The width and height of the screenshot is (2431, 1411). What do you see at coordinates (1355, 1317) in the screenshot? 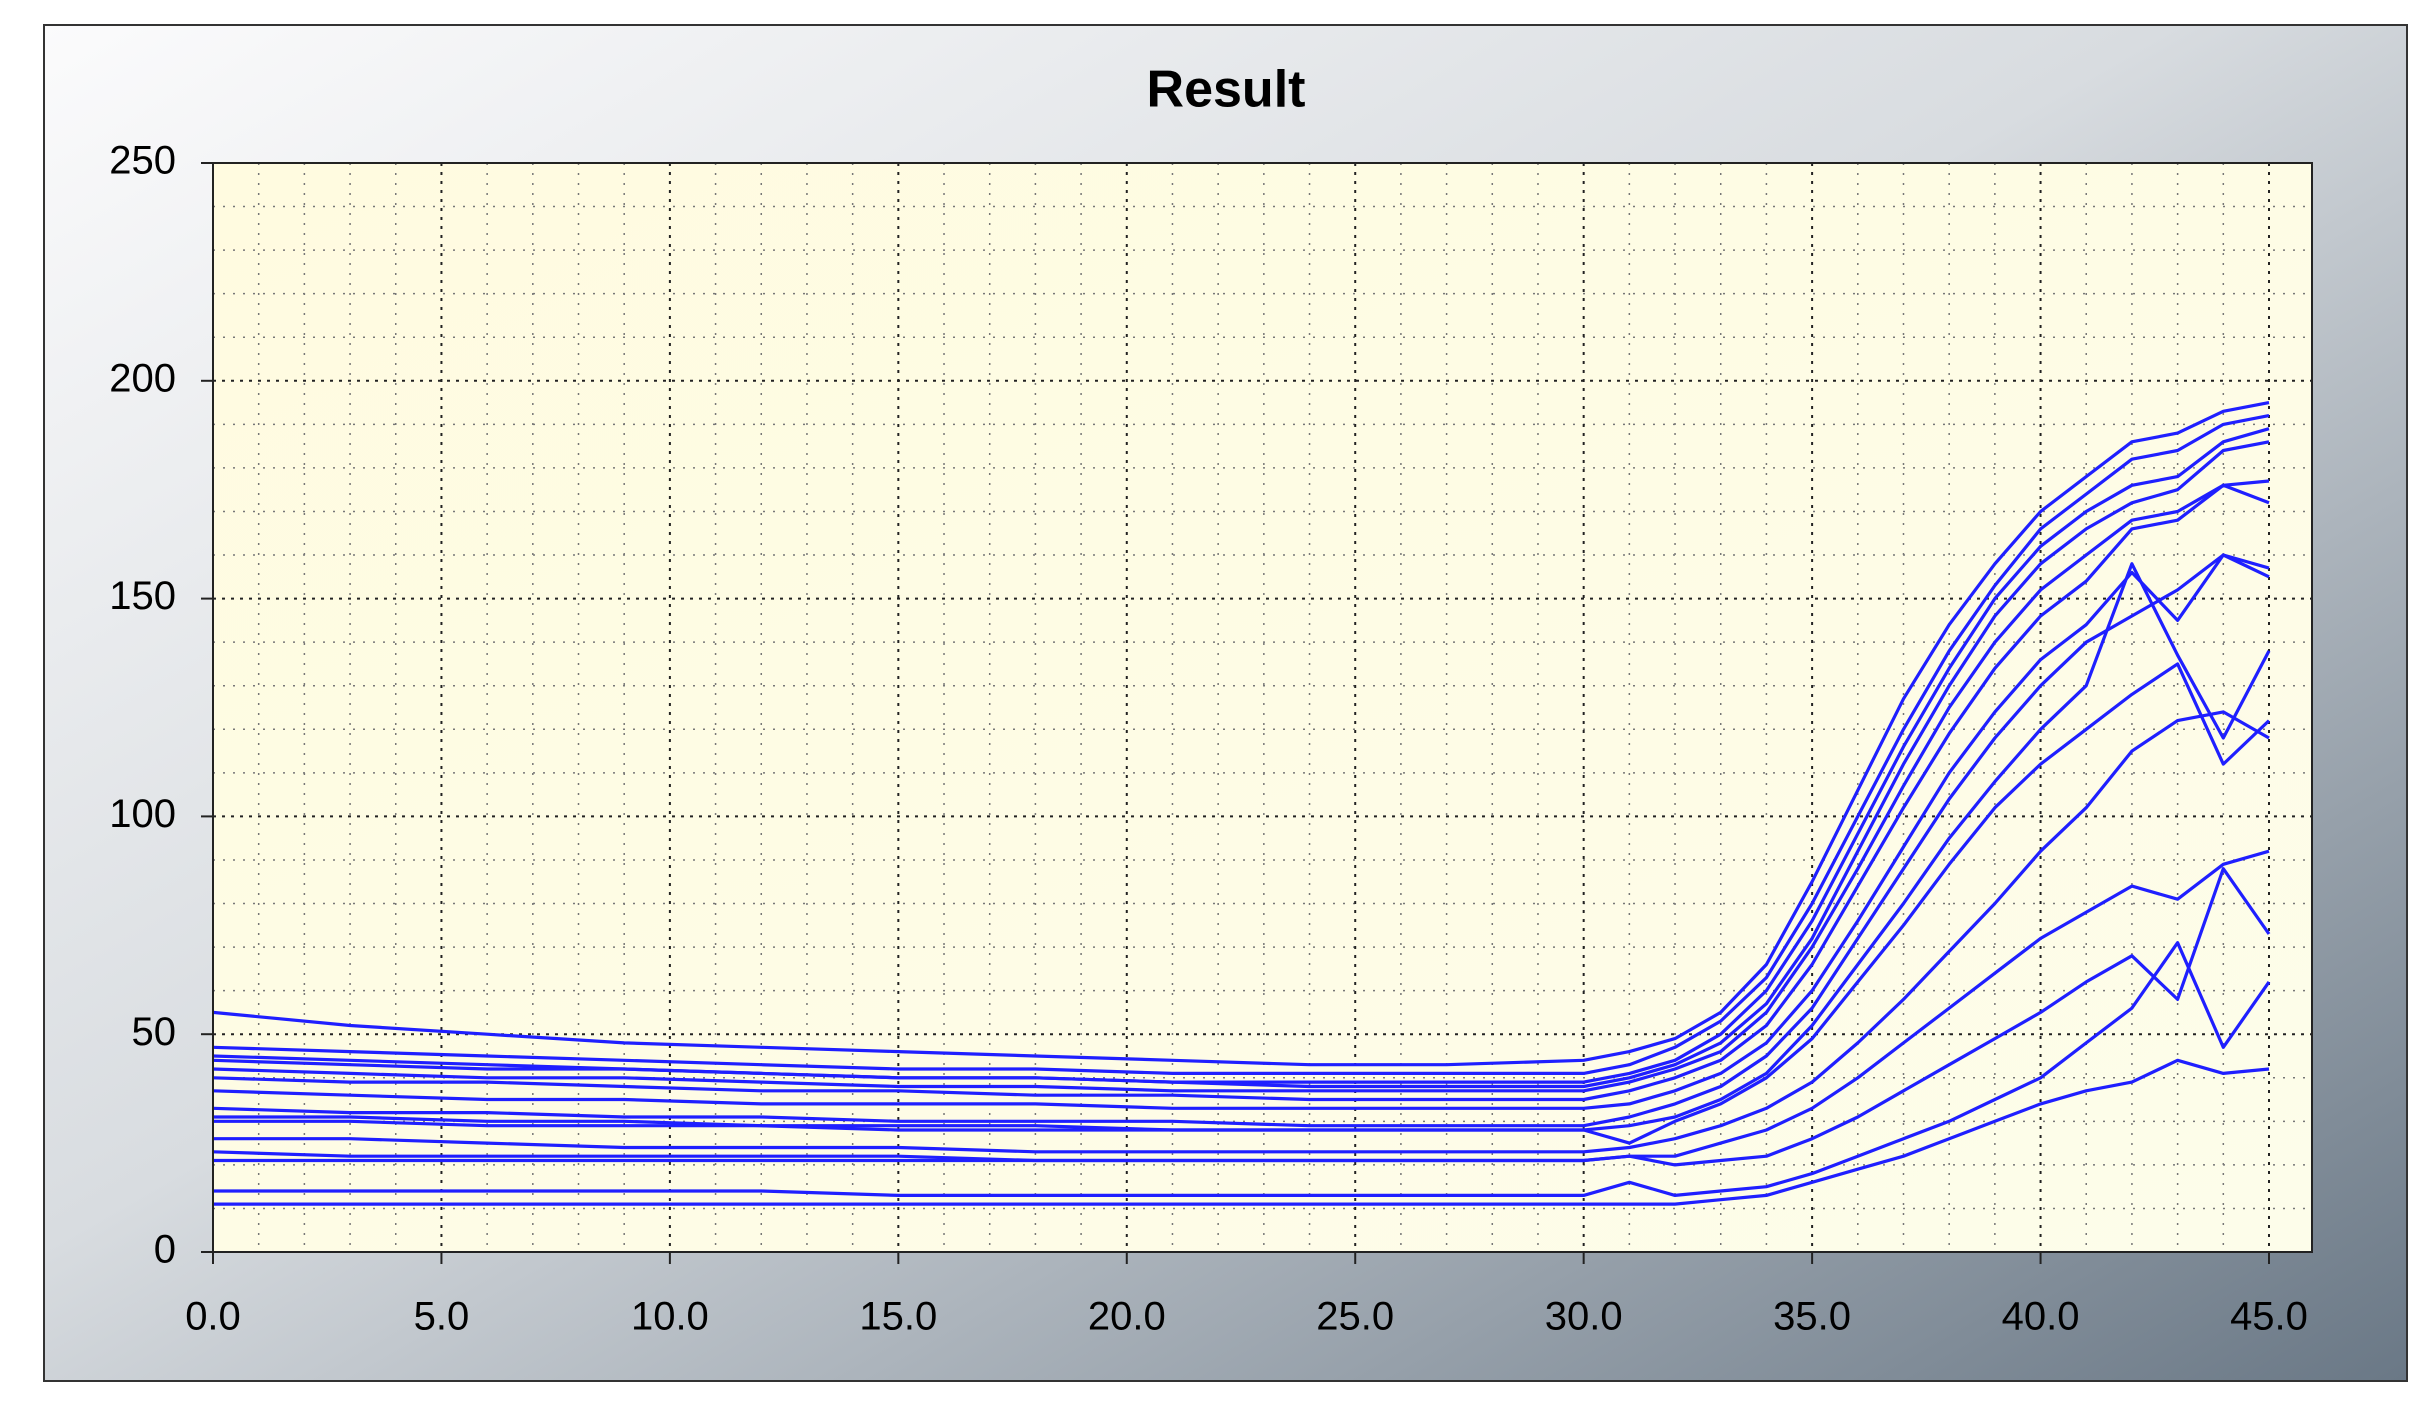
I see `x-tick-label: 25.0` at bounding box center [1355, 1317].